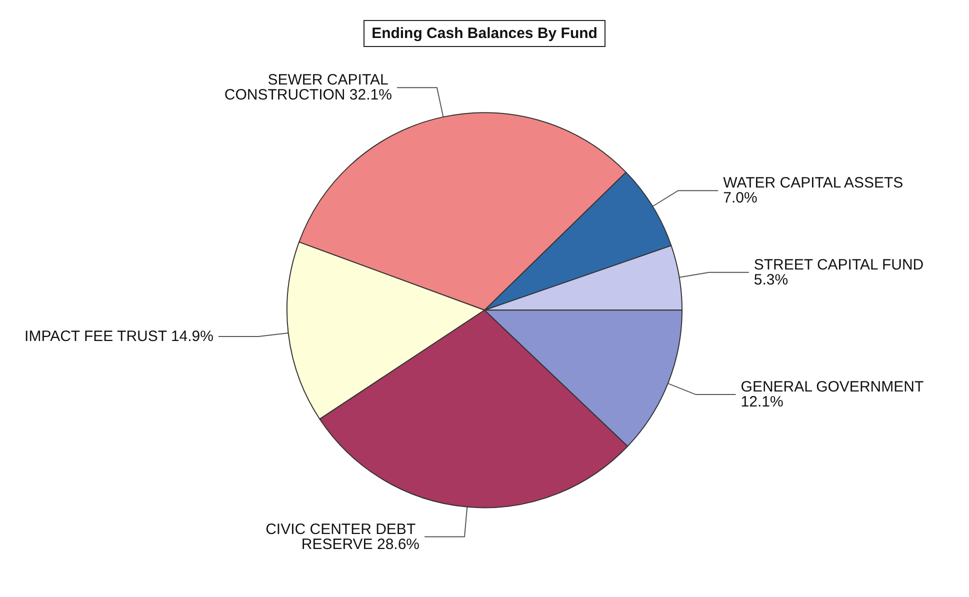  Describe the element at coordinates (308, 88) in the screenshot. I see `slice-label: SEWER CAPITAL CONSTRUCTION 32.1%` at that location.